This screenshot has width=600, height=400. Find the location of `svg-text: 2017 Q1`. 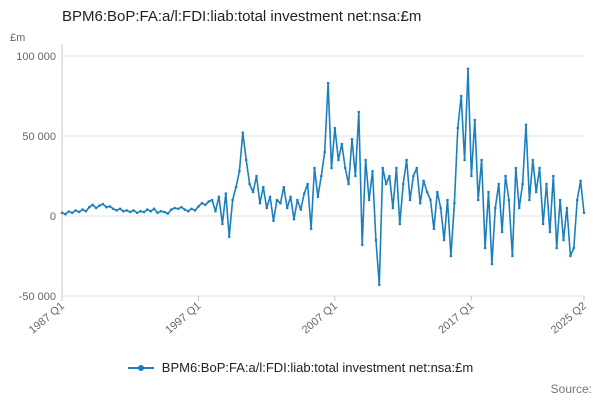

svg-text: 2017 Q1 is located at coordinates (456, 318).